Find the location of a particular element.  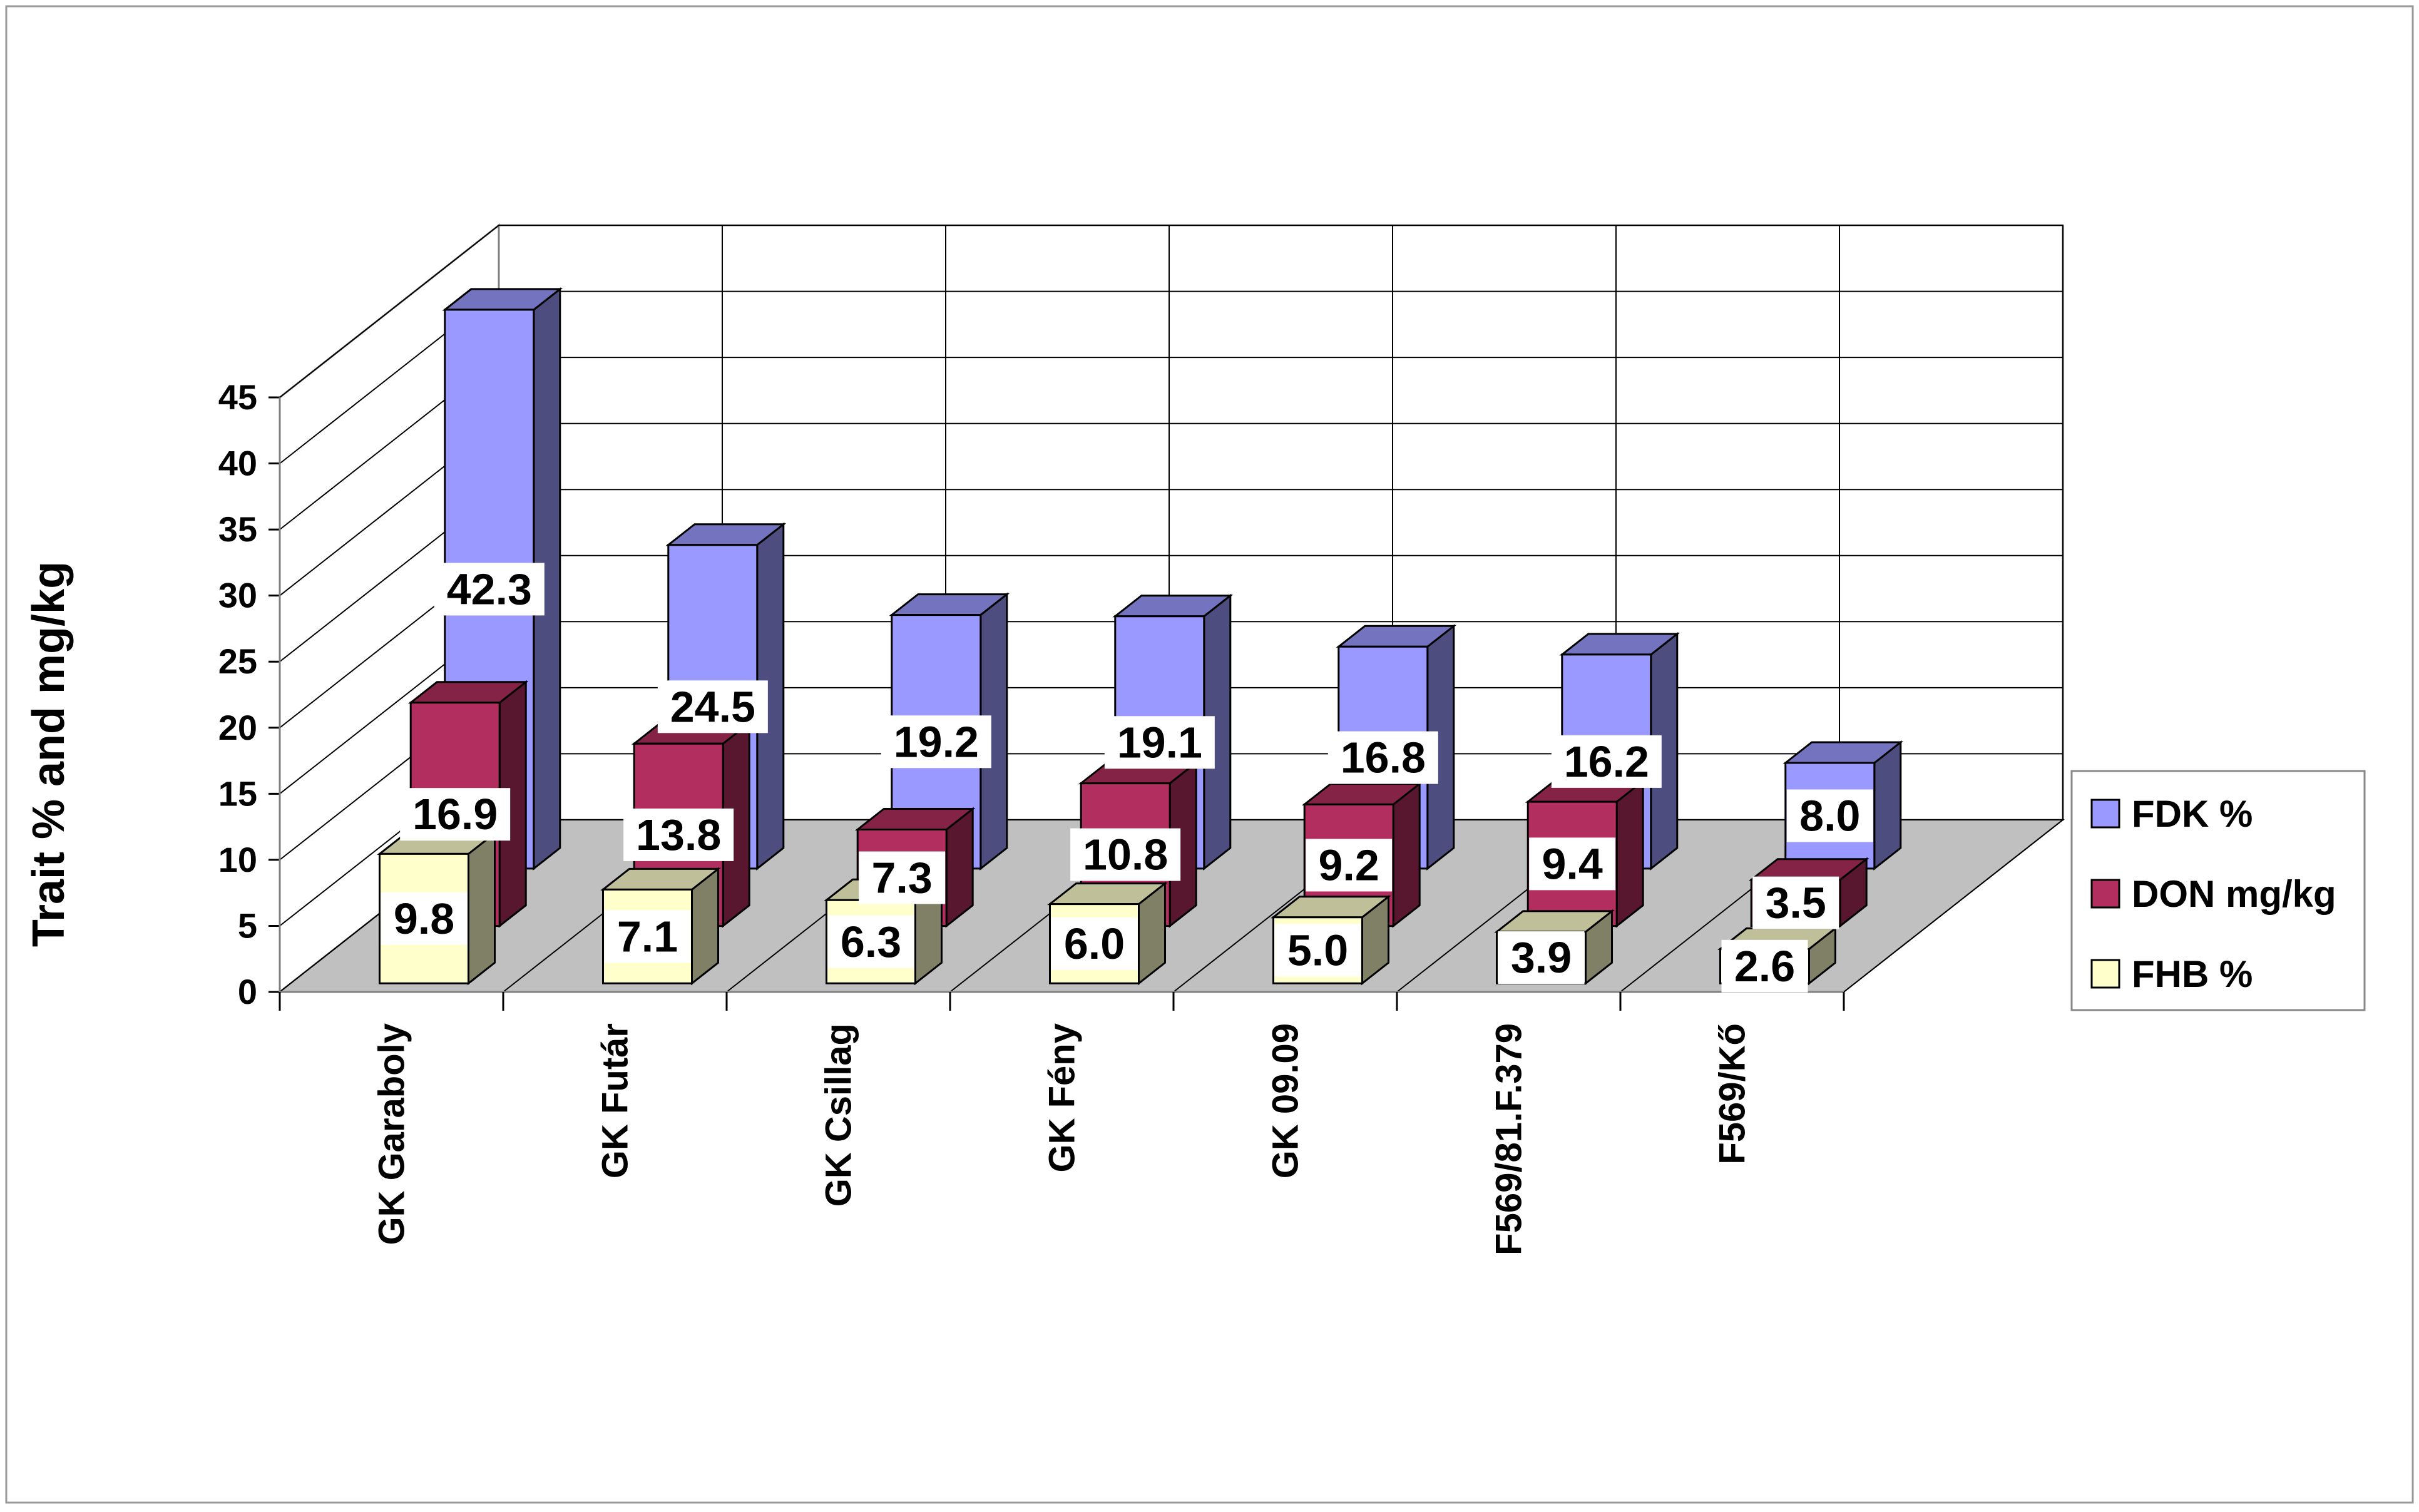

floor-divider is located at coordinates (1953, 906).